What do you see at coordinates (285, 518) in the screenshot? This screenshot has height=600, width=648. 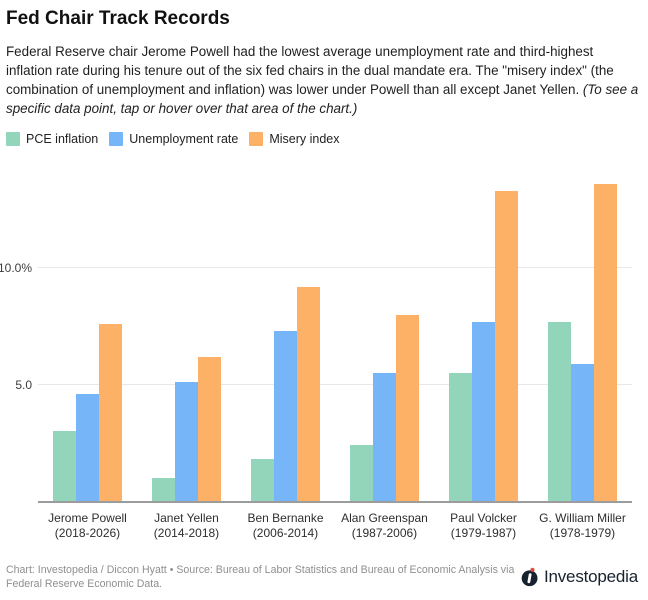 I see `category-name: Ben Bernanke` at bounding box center [285, 518].